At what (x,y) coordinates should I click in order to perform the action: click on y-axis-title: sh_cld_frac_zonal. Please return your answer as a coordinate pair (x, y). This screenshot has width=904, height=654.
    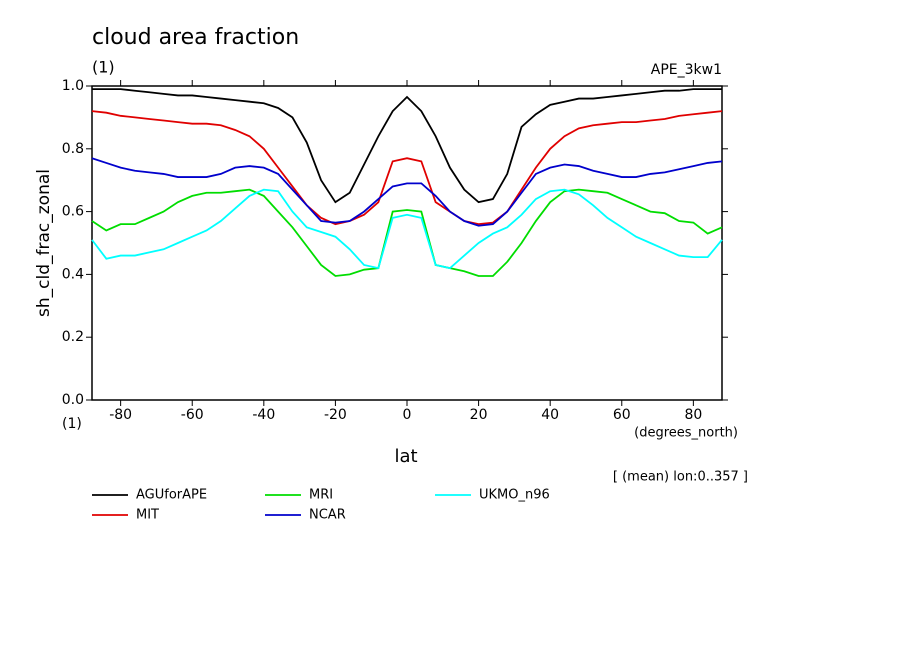
    Looking at the image, I should click on (44, 243).